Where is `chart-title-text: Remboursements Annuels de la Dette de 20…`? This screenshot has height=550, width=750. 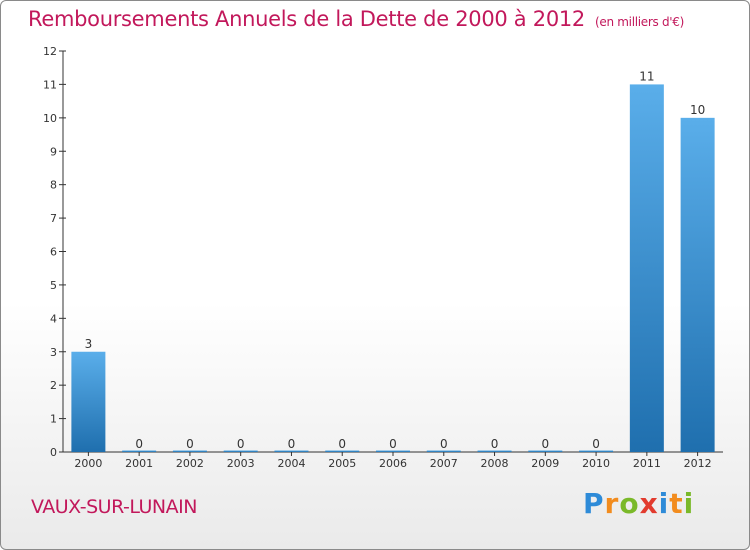
chart-title-text: Remboursements Annuels de la Dette de 20… is located at coordinates (306, 19).